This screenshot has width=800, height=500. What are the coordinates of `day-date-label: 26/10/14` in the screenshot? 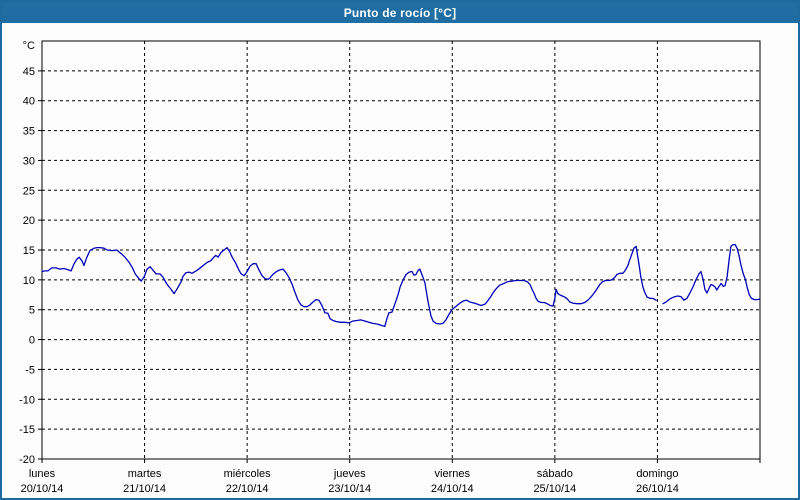 It's located at (657, 489).